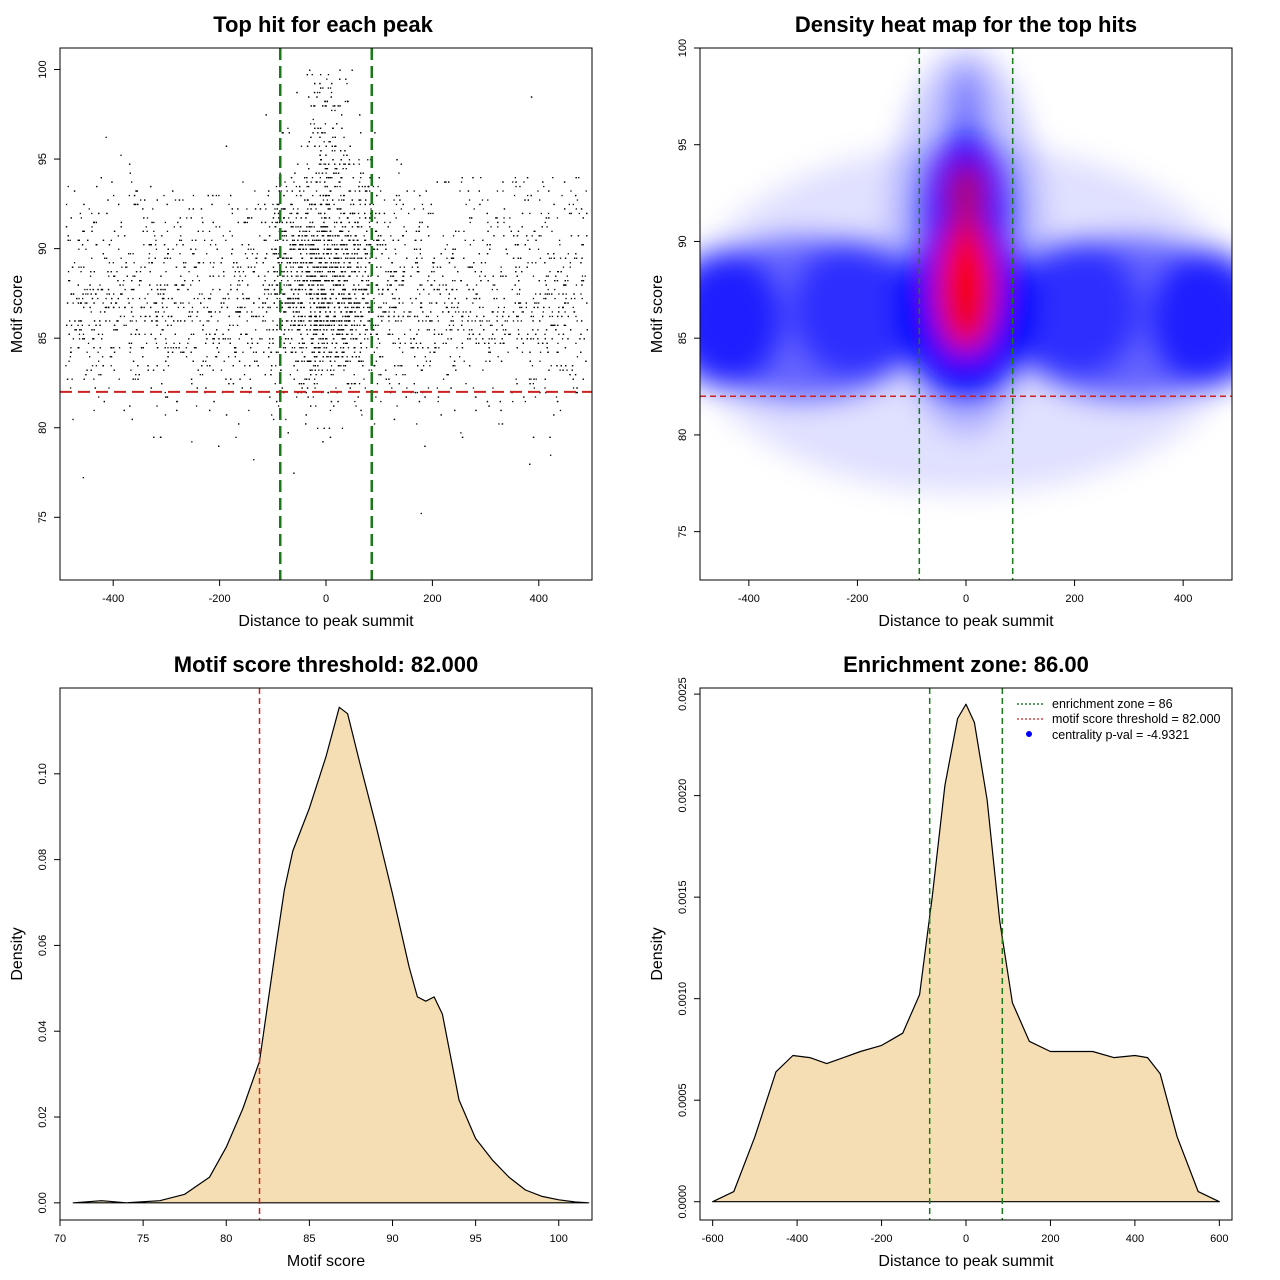  I want to click on scatter-points, so click(326, 292).